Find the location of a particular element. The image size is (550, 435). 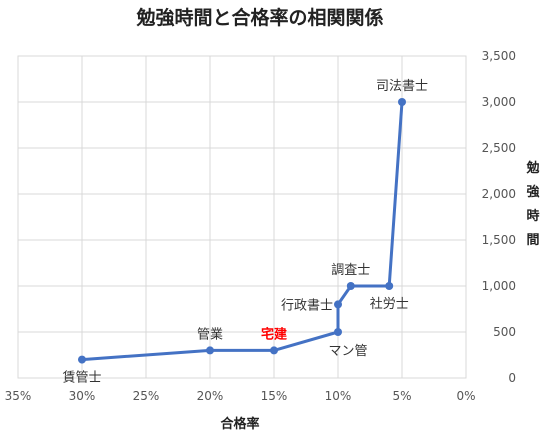

y-tick-label: 1,000 is located at coordinates (499, 286).